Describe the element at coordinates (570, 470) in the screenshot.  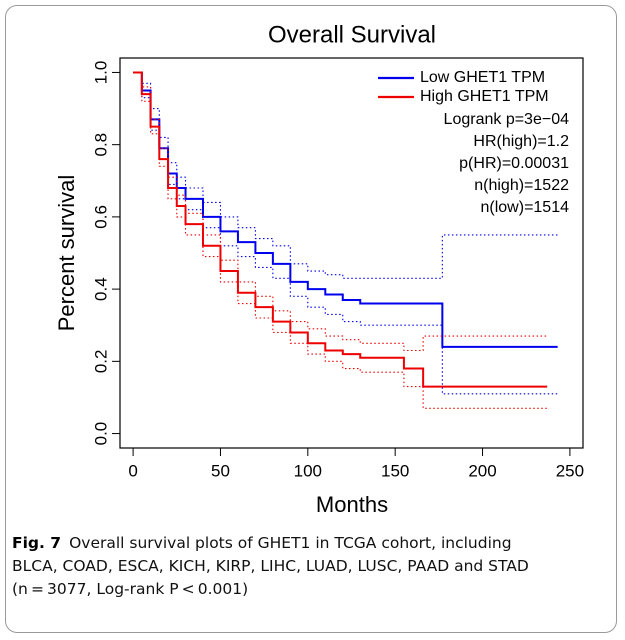
I see `x-tick-label: 250` at that location.